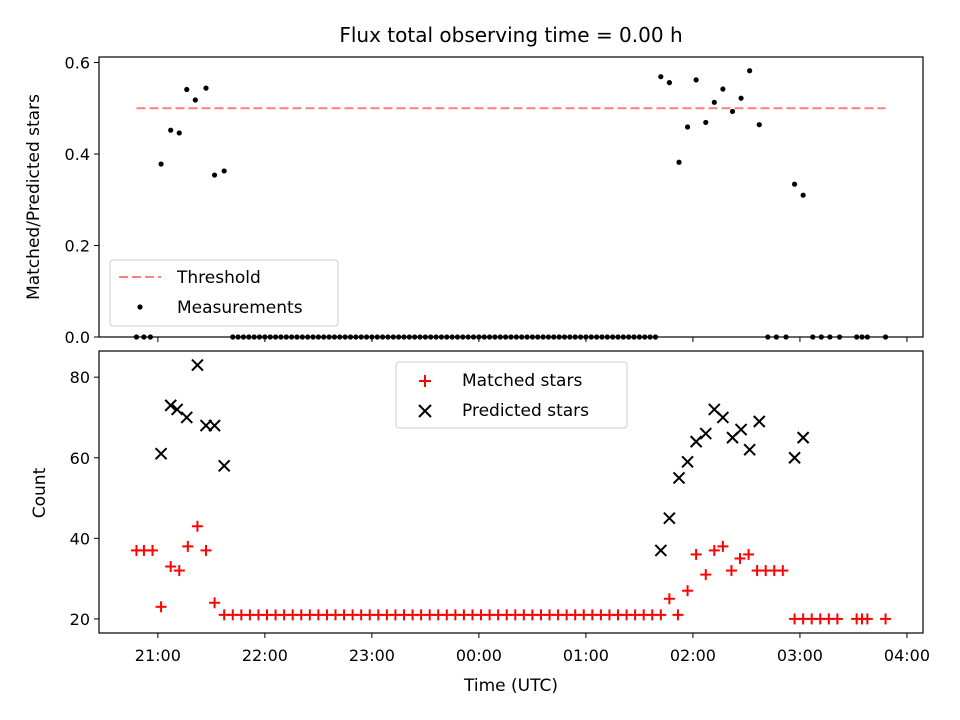  I want to click on threshold-legend-label: Threshold, so click(218, 278).